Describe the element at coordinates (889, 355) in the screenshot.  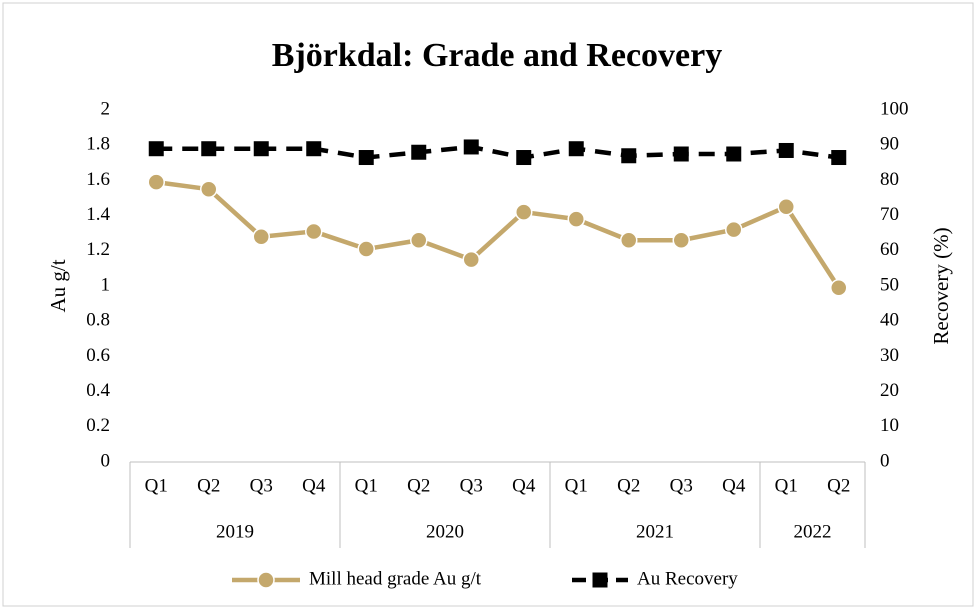
I see `y2-tick-label: 30` at that location.